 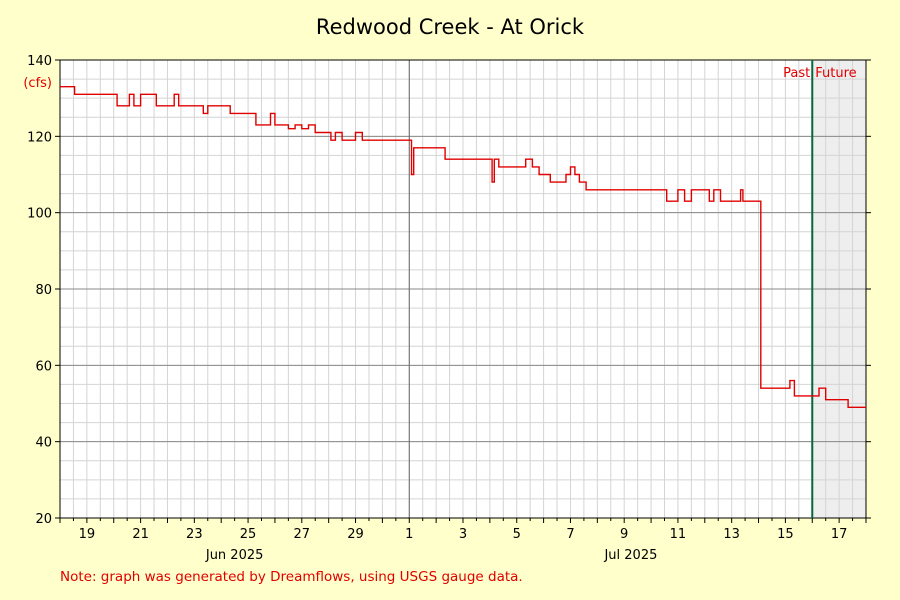 I want to click on y-tick-label: 100, so click(x=39, y=214).